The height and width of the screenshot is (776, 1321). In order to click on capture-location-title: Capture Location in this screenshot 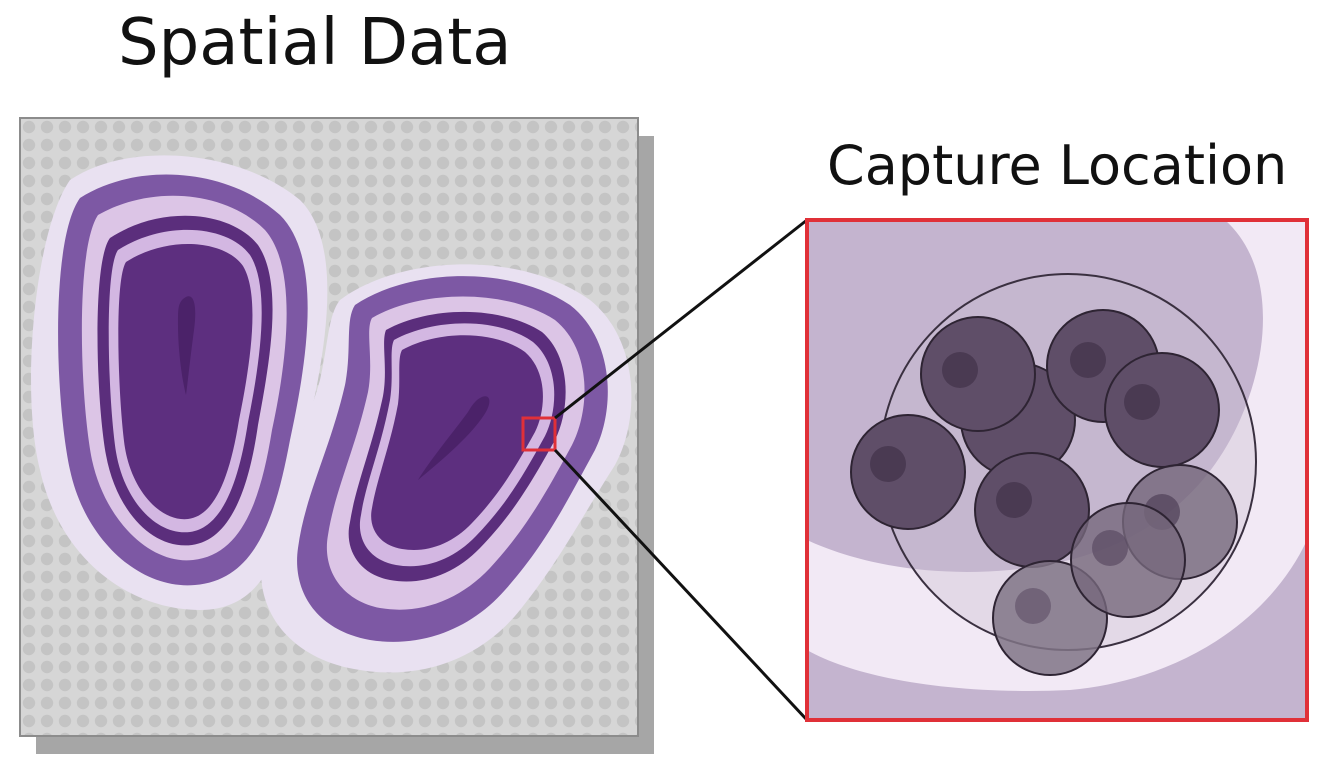, I will do `click(1057, 165)`.